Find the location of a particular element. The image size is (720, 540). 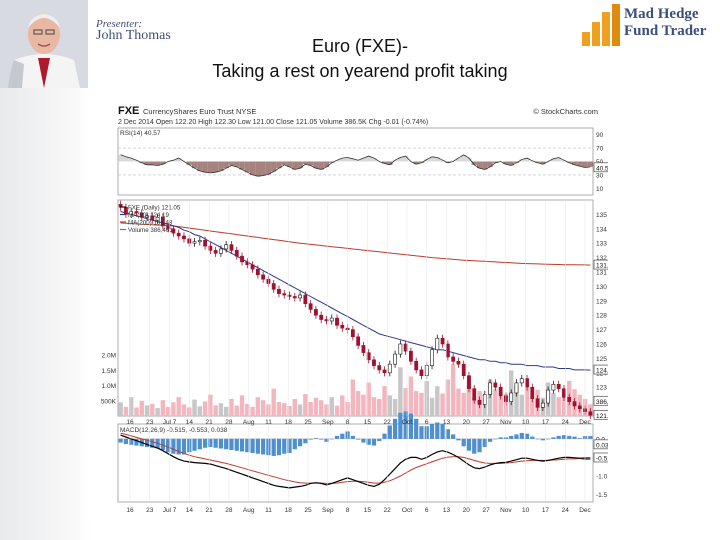

macd-tick-label: -1.5 is located at coordinates (602, 495).